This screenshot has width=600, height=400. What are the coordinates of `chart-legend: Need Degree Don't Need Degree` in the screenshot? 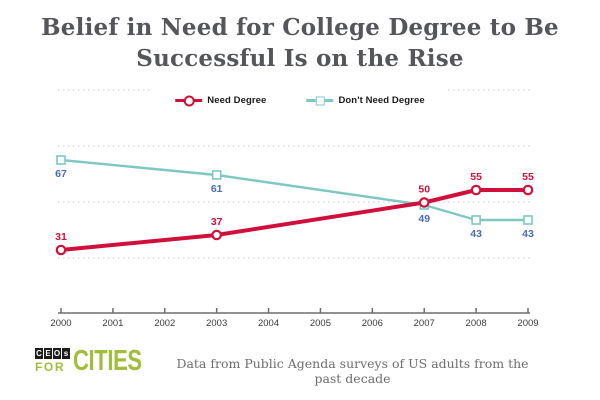 It's located at (300, 100).